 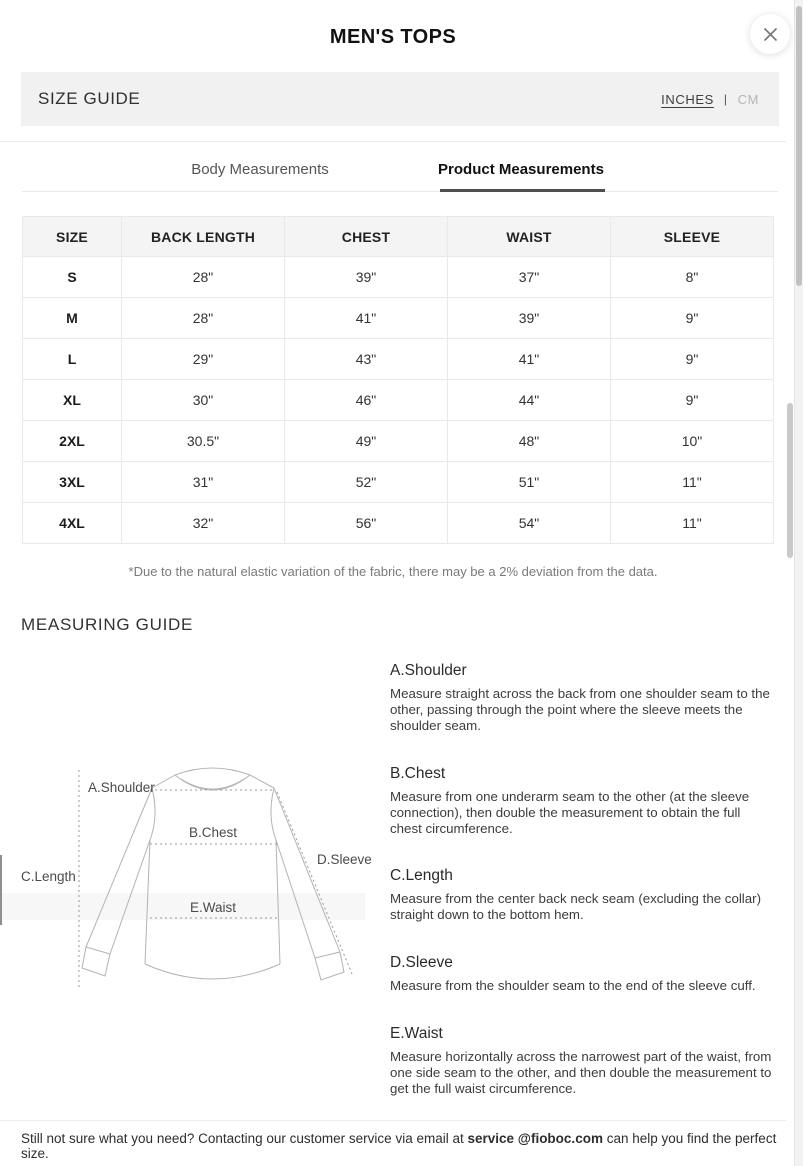 I want to click on table-header-row: SIZE BACK LENGTH CHEST WAIST SLEEVE, so click(x=398, y=236).